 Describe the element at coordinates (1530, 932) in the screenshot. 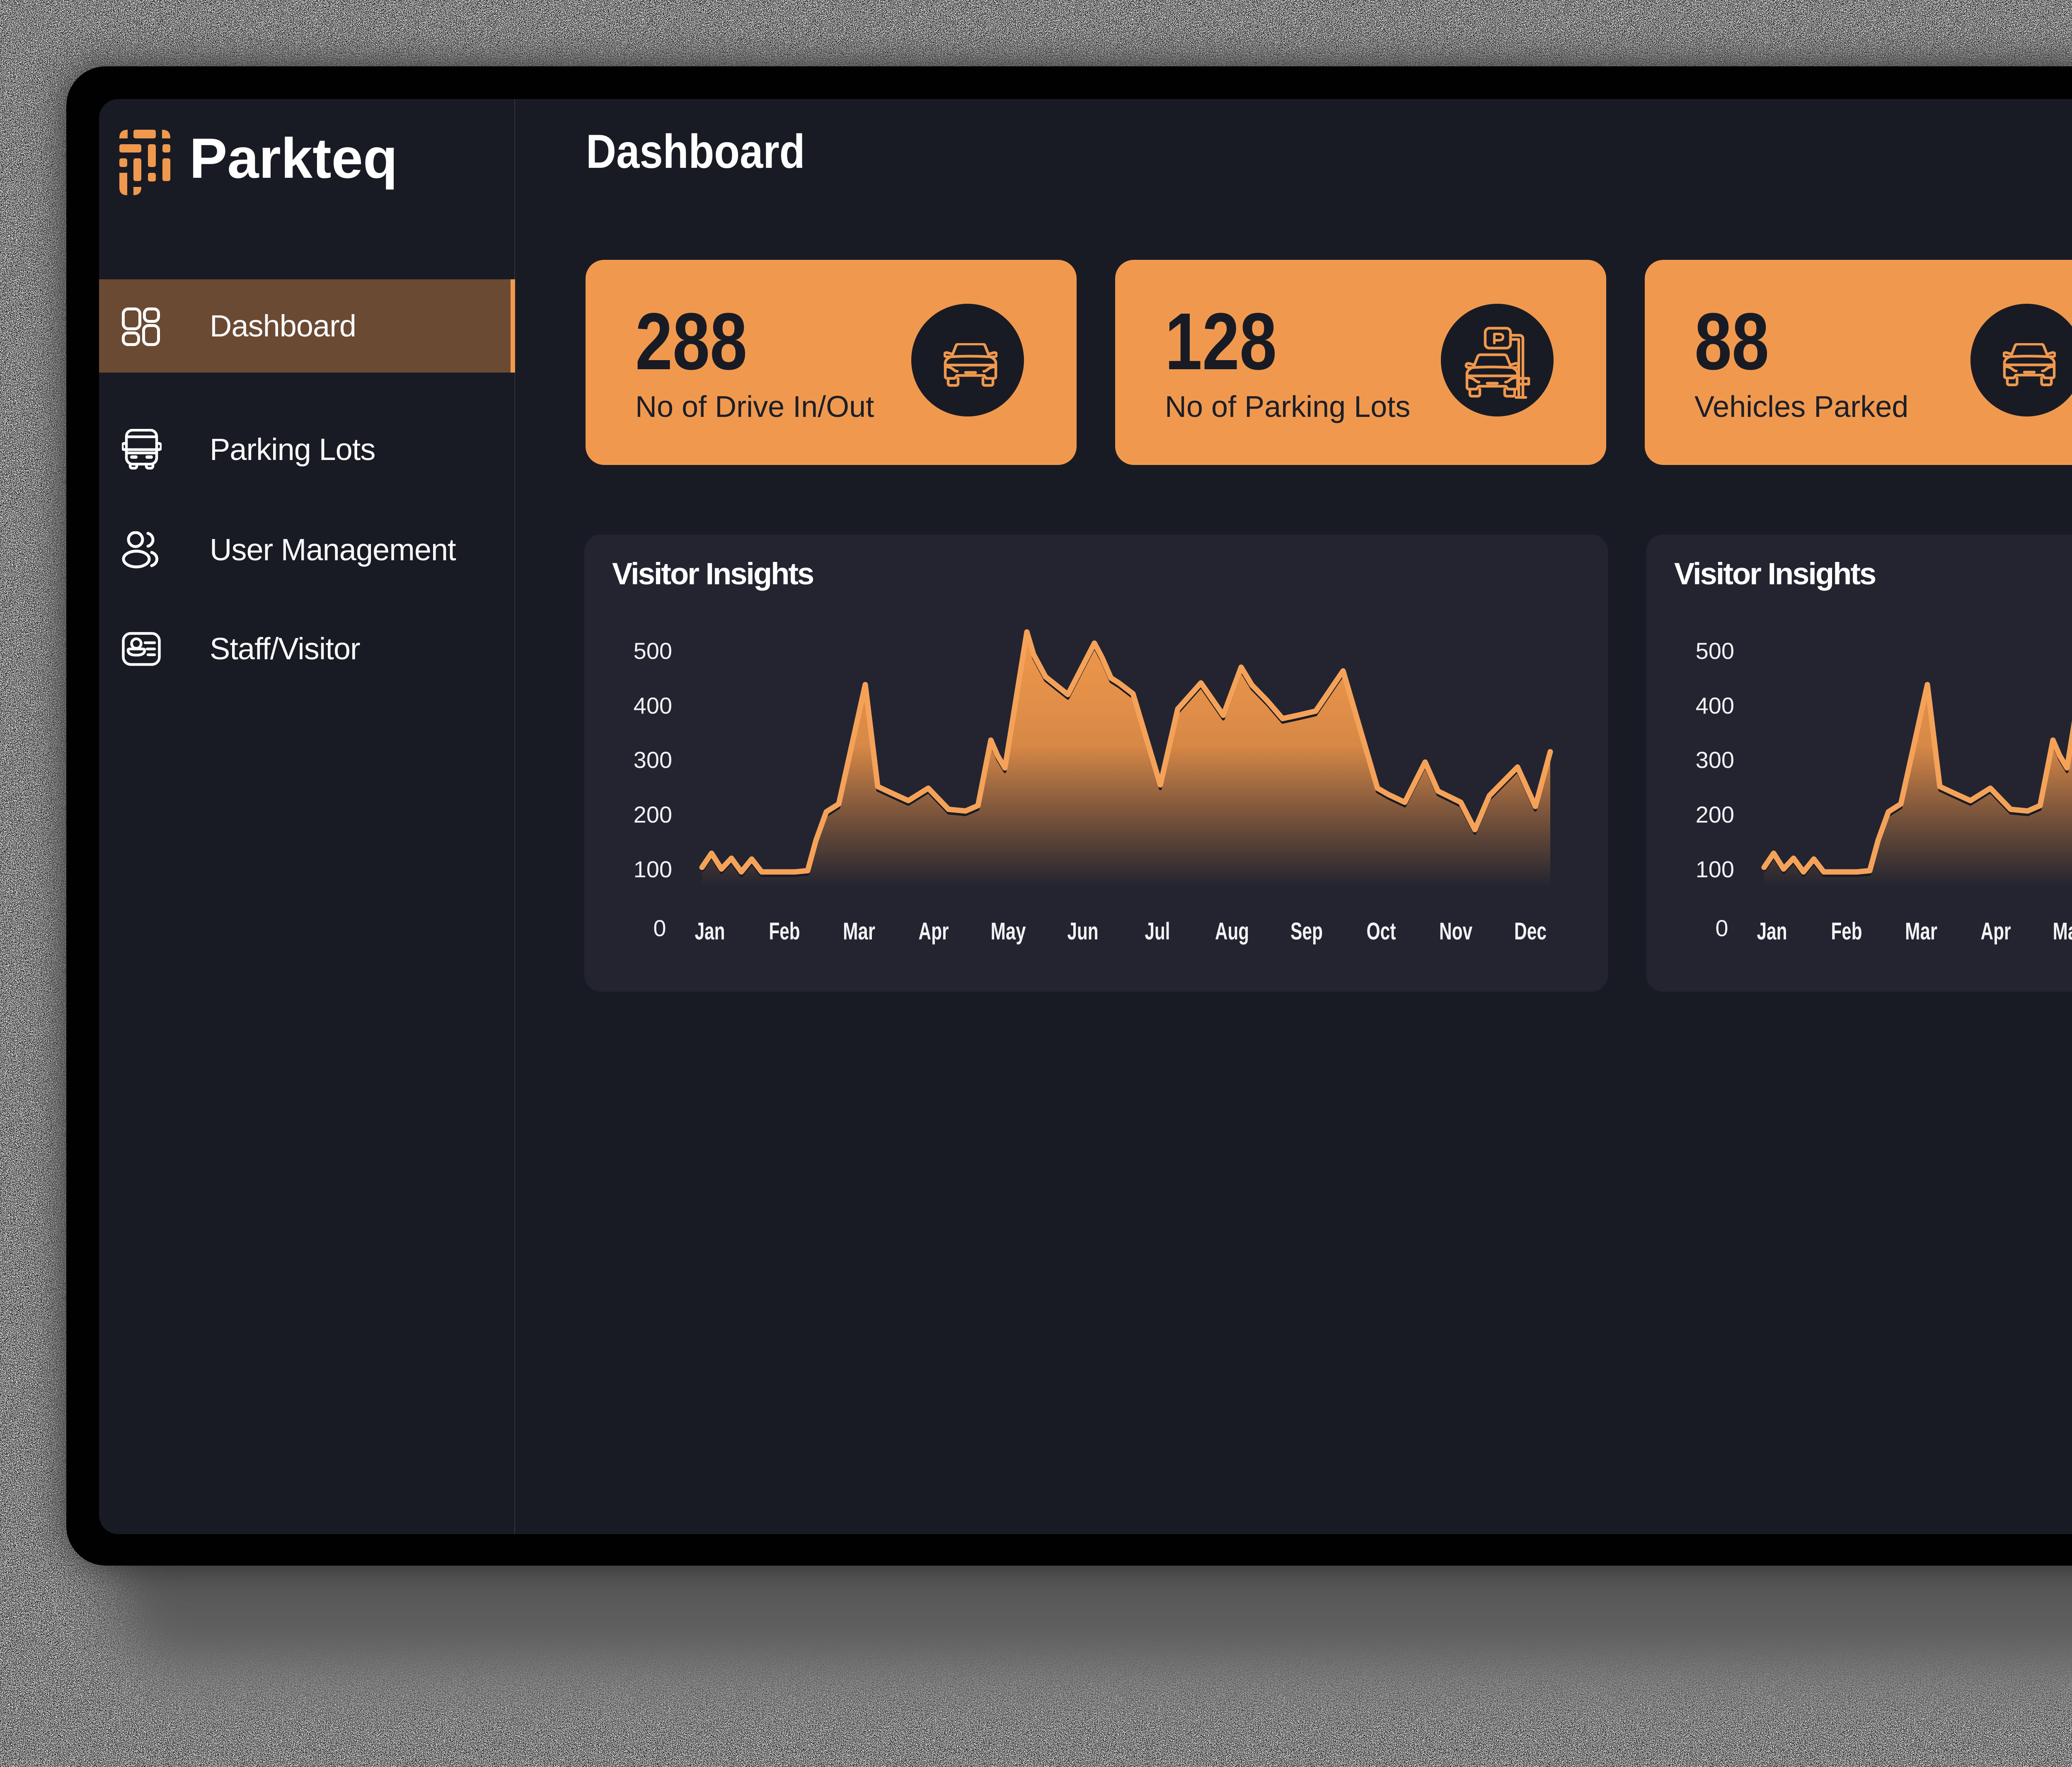

I see `svg-text: Dec` at that location.